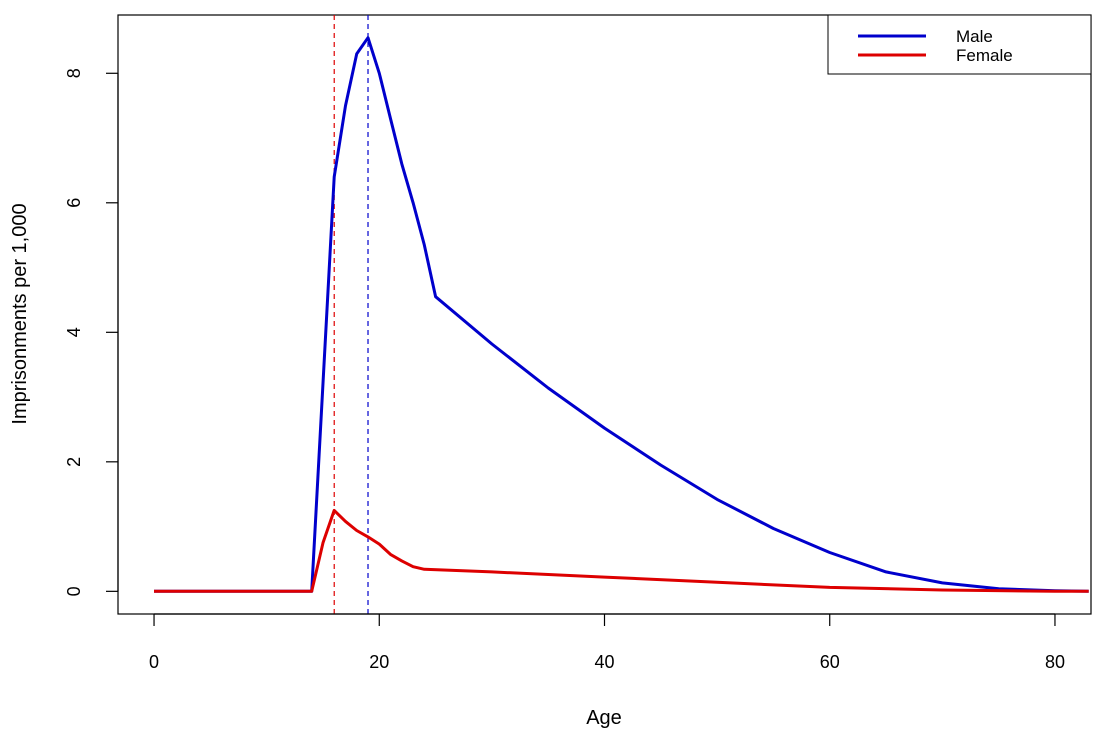 The width and height of the screenshot is (1105, 740). What do you see at coordinates (20, 313) in the screenshot?
I see `y-axis-title: Imprisonments per 1,000` at bounding box center [20, 313].